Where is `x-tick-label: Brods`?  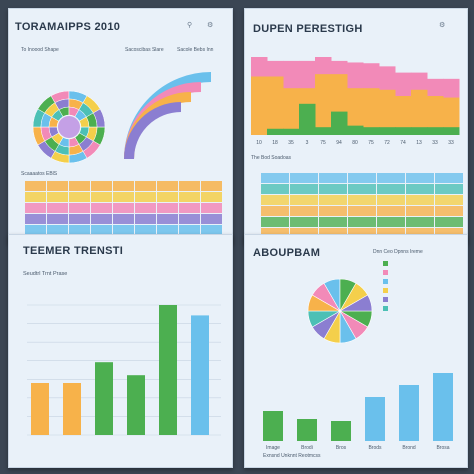 x-tick-label: Brods is located at coordinates (375, 448).